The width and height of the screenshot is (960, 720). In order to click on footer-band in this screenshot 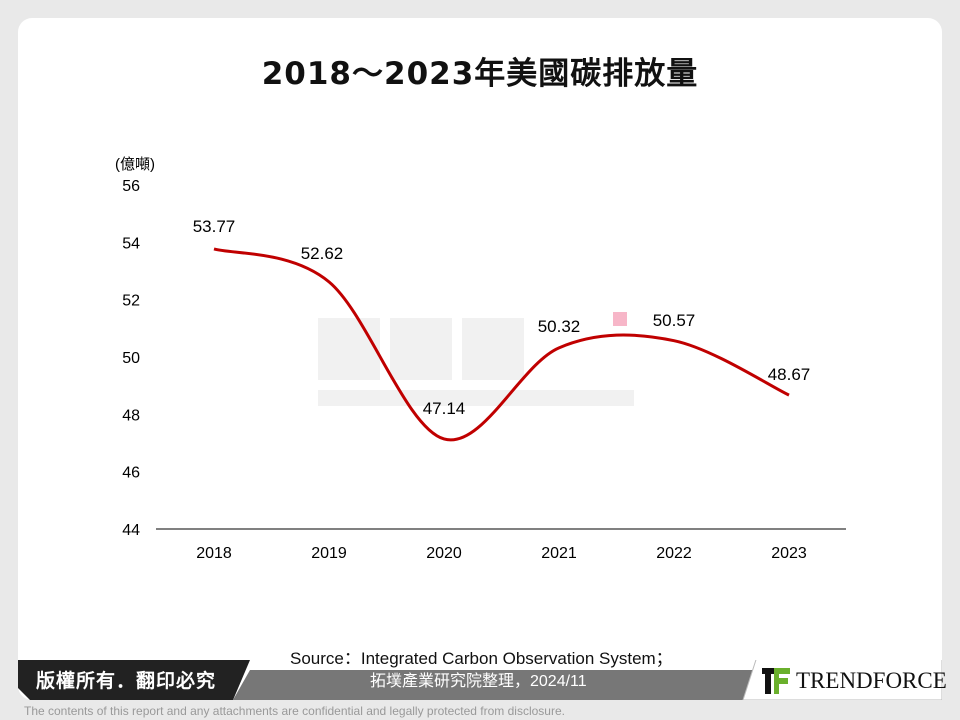, I will do `click(480, 680)`.